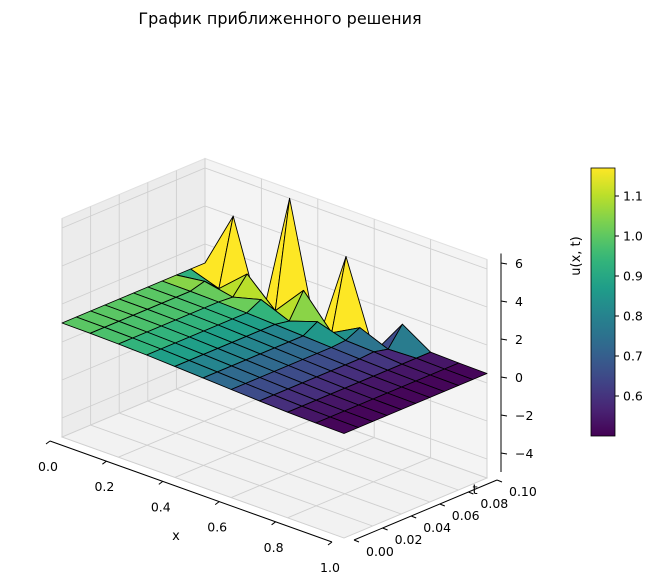 The height and width of the screenshot is (581, 656). Describe the element at coordinates (425, 510) in the screenshot. I see `t-axis-line` at that location.